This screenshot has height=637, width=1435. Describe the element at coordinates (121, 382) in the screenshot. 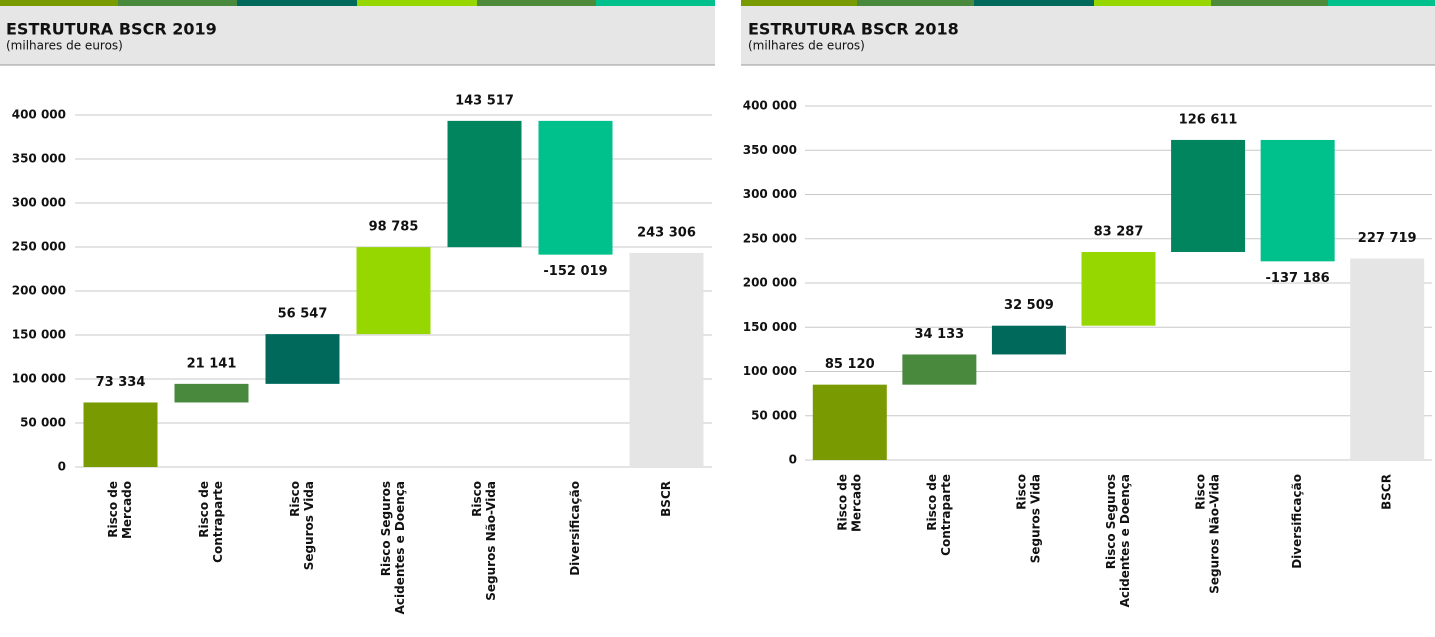

I see `value-label: 73 334` at that location.